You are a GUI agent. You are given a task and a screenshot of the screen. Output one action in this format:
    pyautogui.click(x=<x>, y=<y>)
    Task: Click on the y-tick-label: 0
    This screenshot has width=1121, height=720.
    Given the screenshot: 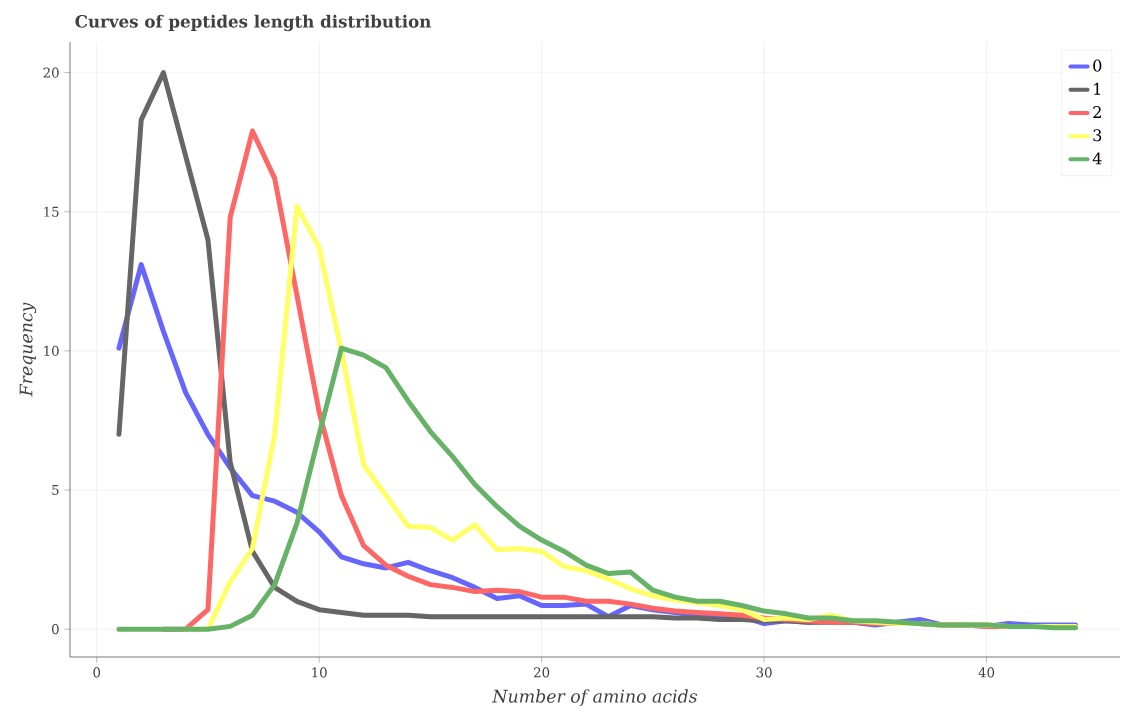 What is the action you would take?
    pyautogui.click(x=55, y=629)
    